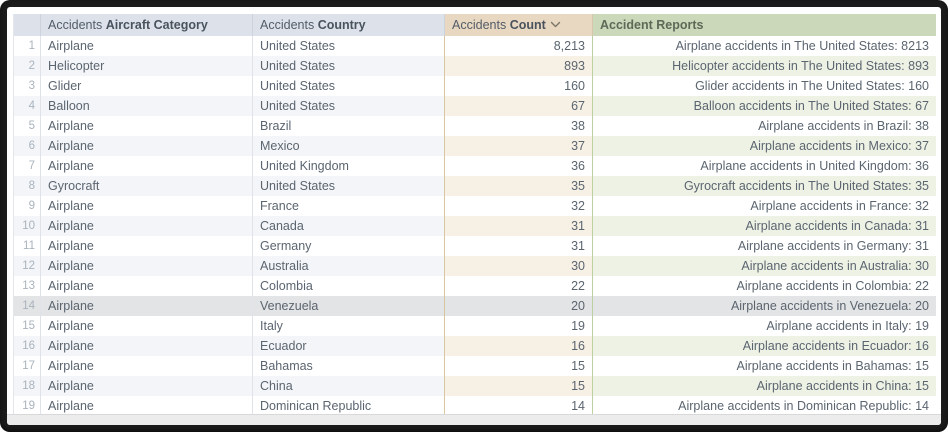 The image size is (948, 432). What do you see at coordinates (349, 266) in the screenshot?
I see `cell-country: Australia` at bounding box center [349, 266].